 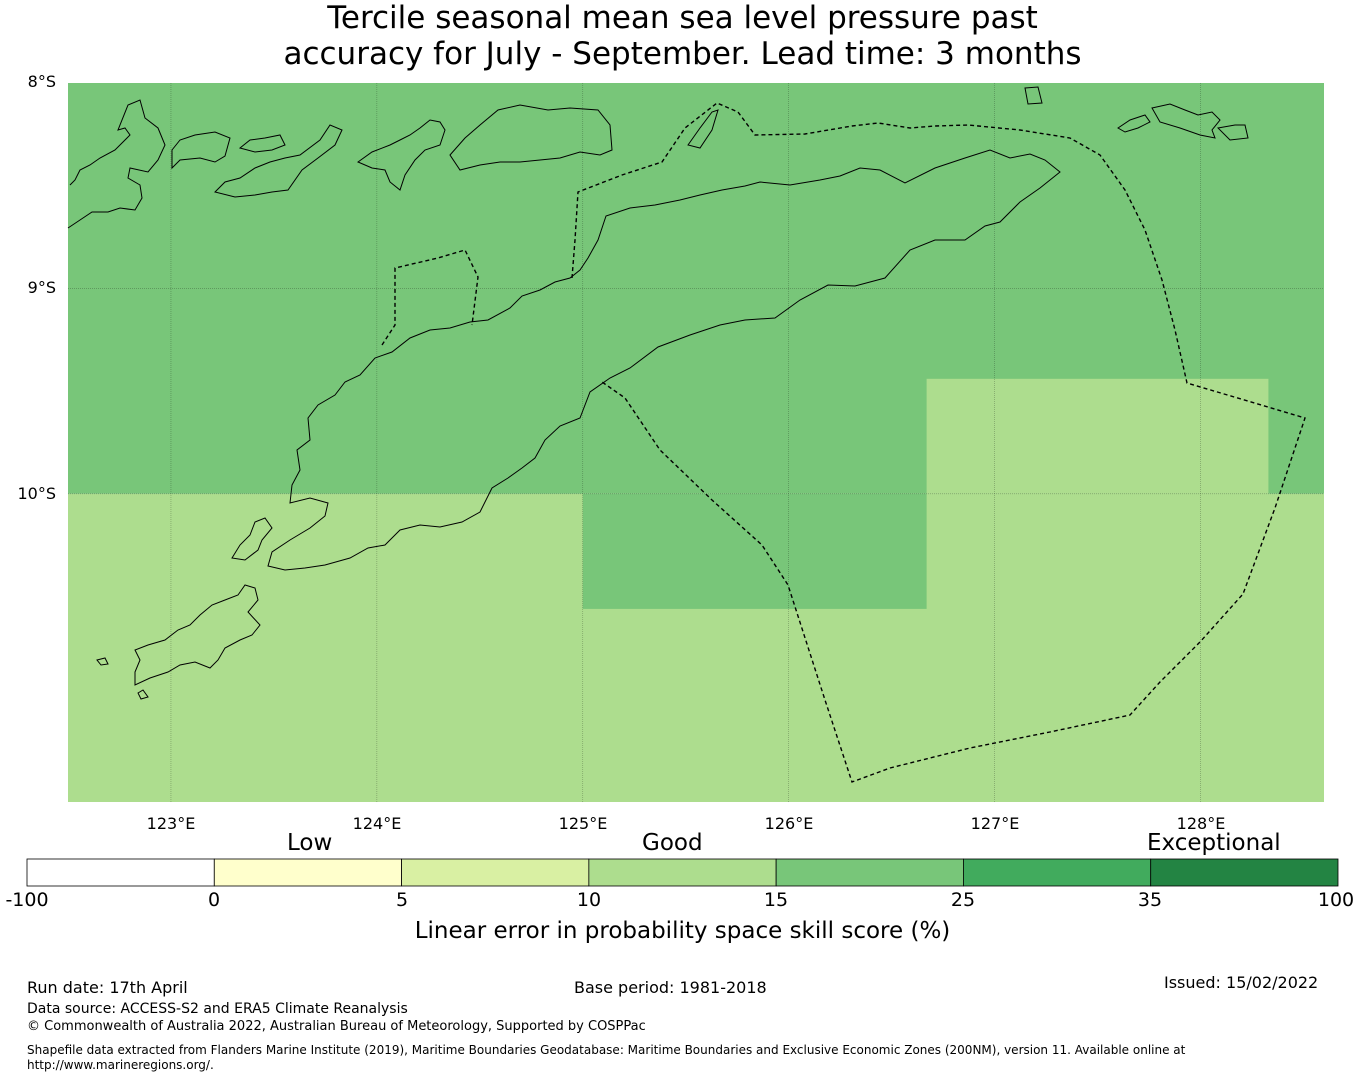 I want to click on lon-label-128e: 128°E, so click(x=1201, y=823).